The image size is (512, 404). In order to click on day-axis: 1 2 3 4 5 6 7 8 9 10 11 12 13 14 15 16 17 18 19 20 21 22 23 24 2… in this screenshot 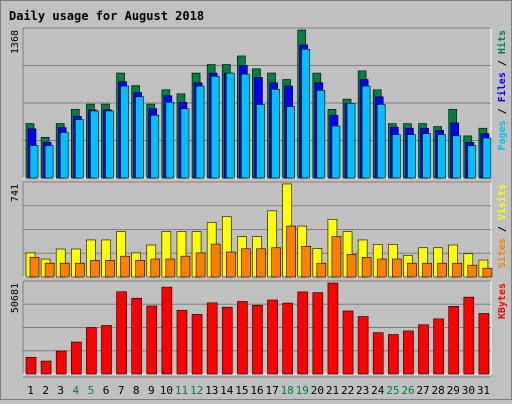, I will do `click(257, 386)`.